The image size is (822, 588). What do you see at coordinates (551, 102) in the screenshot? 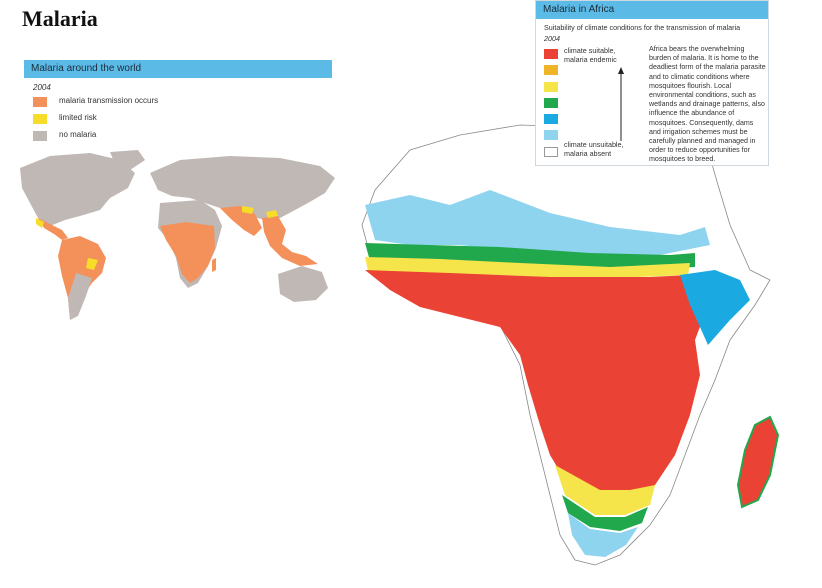
I see `scale-swatch-green` at bounding box center [551, 102].